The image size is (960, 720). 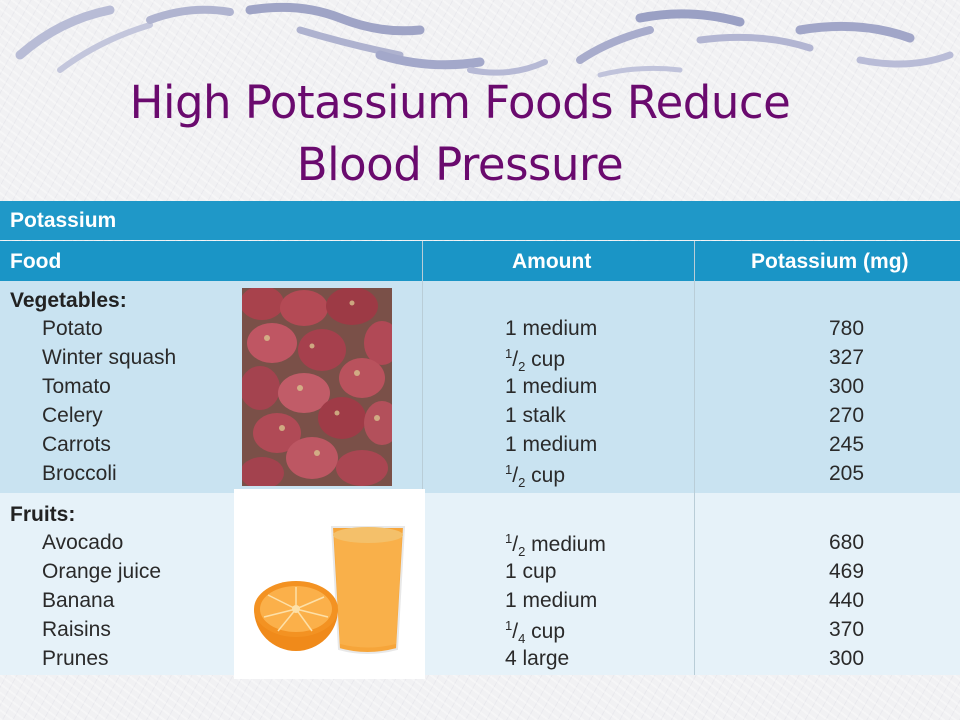 What do you see at coordinates (76, 444) in the screenshot?
I see `food-name: Carrots` at bounding box center [76, 444].